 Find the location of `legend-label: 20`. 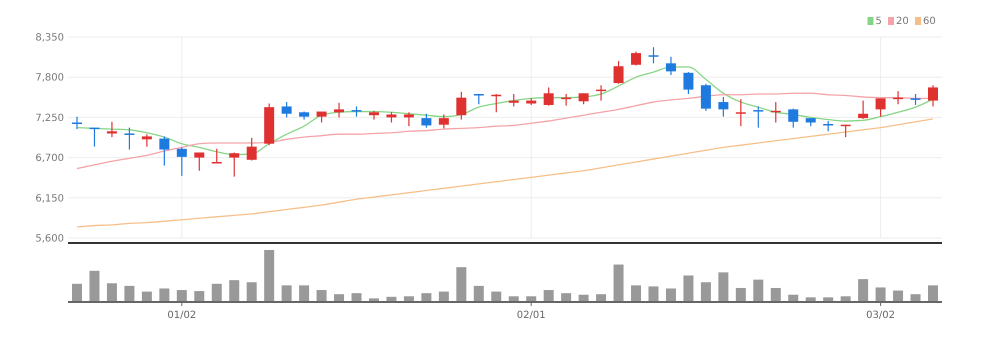

legend-label: 20 is located at coordinates (902, 21).